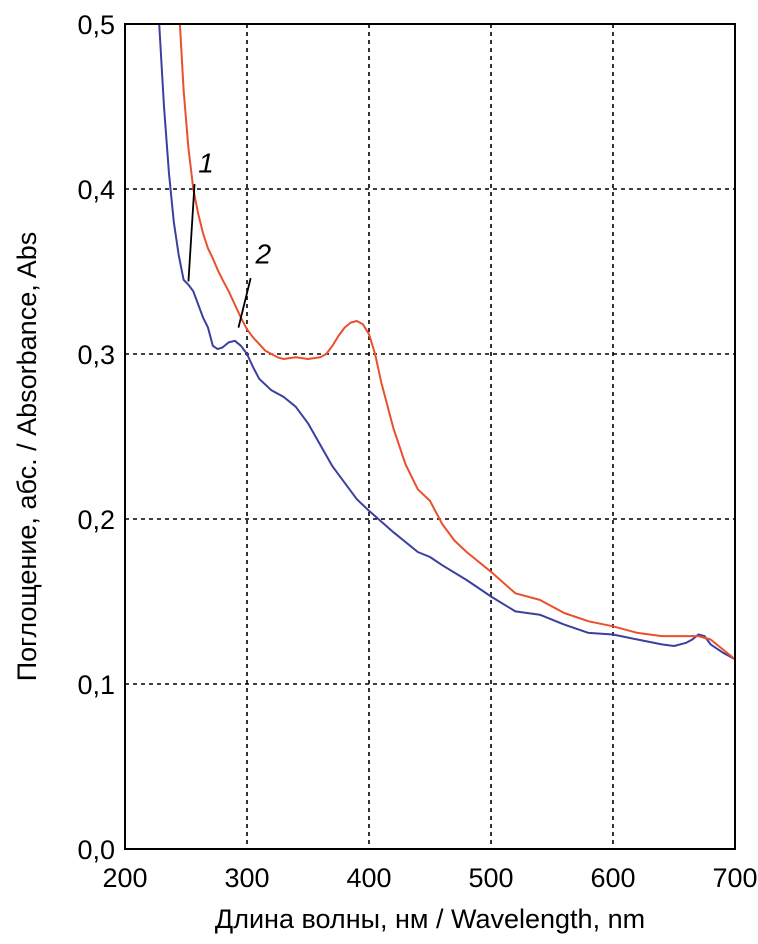  I want to click on x-tick-label: 300, so click(246, 878).